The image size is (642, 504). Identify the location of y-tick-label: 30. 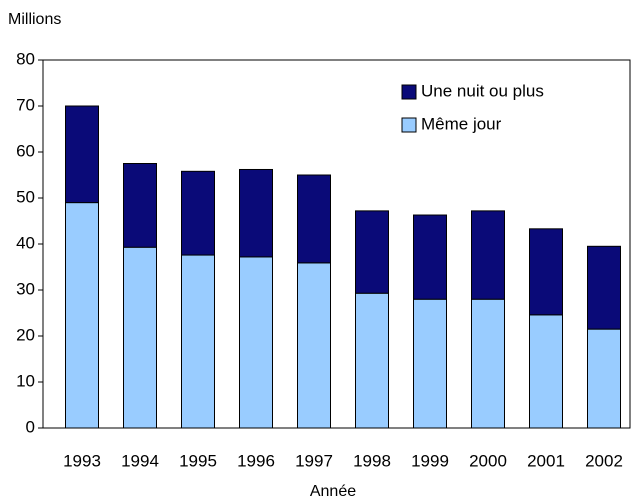
(25, 288).